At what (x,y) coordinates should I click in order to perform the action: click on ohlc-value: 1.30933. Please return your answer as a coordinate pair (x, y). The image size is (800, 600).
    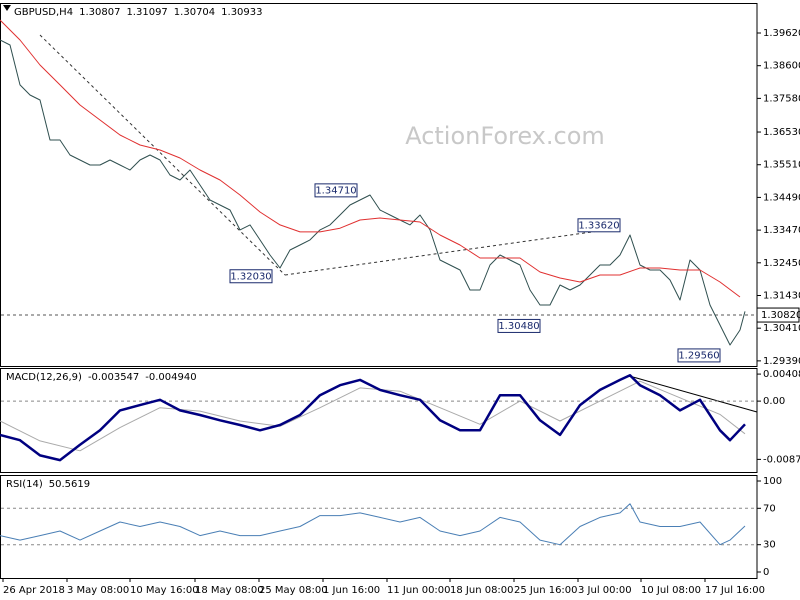
    Looking at the image, I should click on (241, 12).